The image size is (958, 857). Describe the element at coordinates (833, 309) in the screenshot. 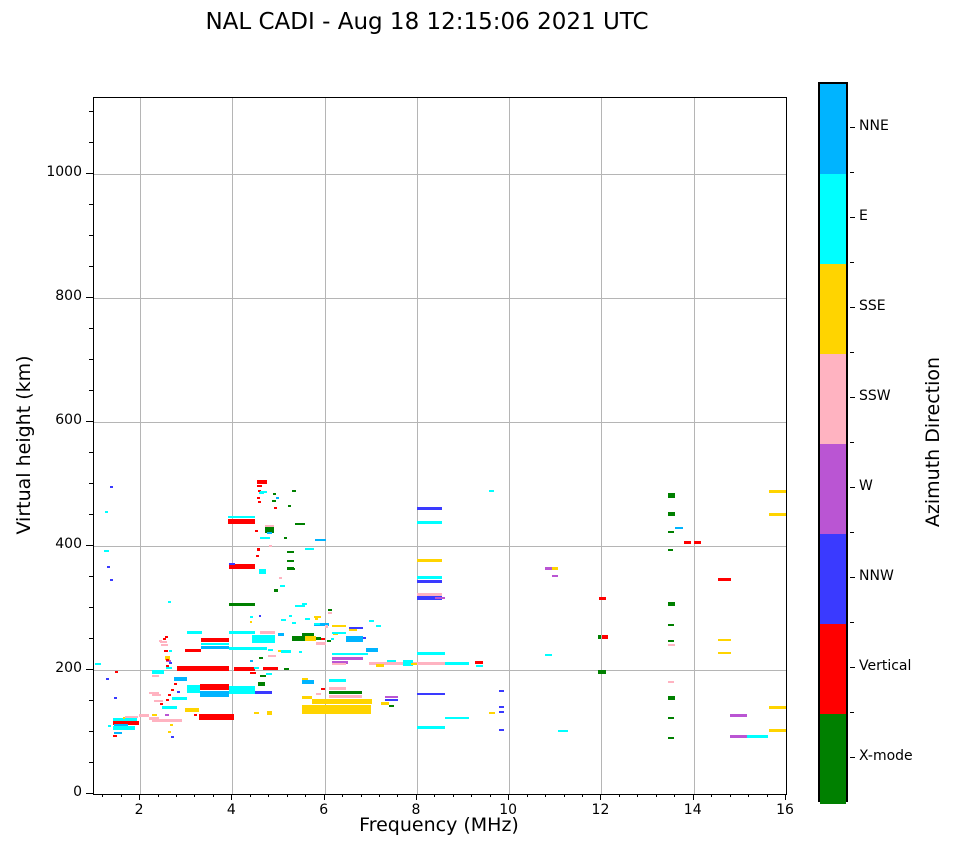

I see `colorbar-segment-sse` at that location.